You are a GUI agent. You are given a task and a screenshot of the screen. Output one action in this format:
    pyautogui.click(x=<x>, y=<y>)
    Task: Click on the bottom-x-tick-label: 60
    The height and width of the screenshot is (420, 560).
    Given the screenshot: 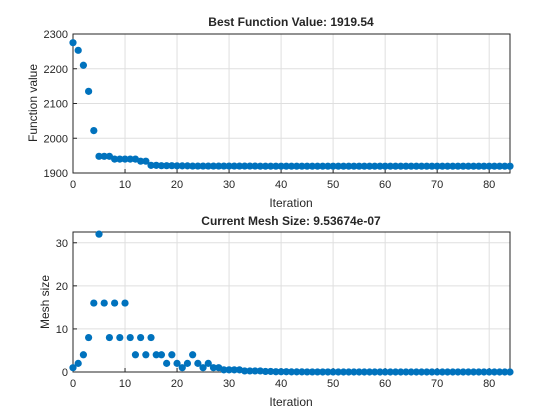 What is the action you would take?
    pyautogui.click(x=385, y=384)
    